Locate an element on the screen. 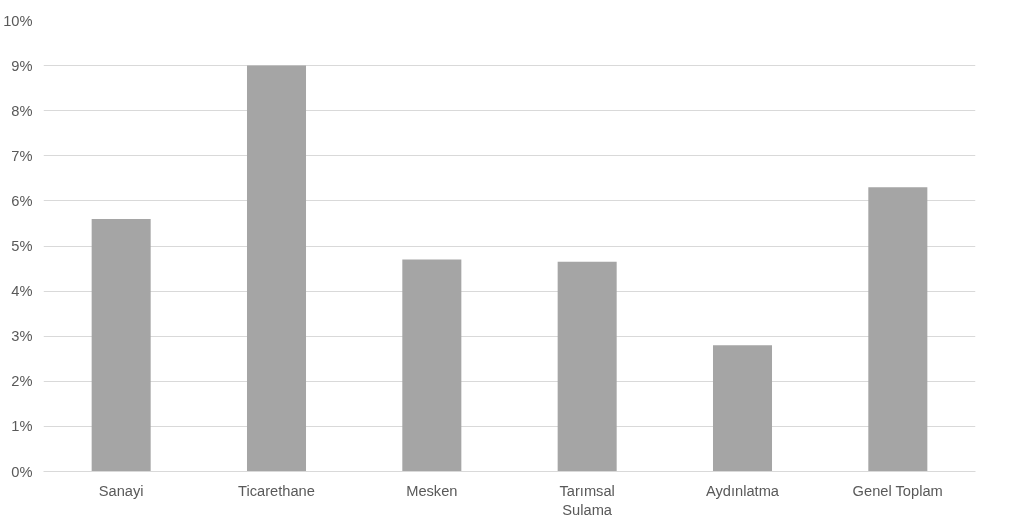  y-tick-label: 1% is located at coordinates (22, 426).